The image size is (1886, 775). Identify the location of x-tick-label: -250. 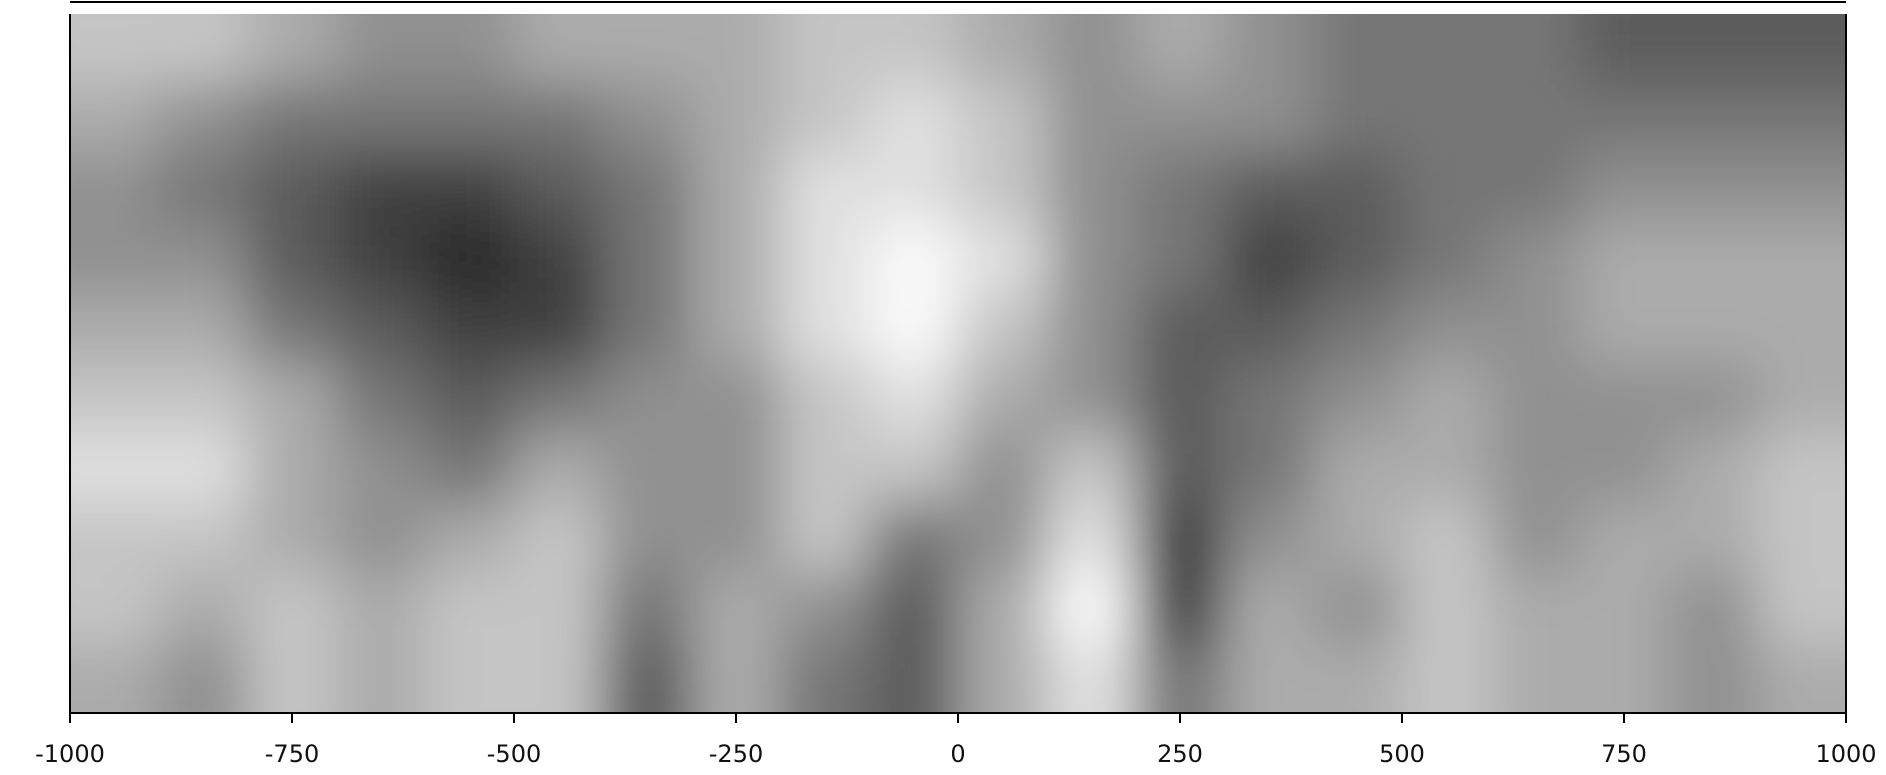
(736, 754).